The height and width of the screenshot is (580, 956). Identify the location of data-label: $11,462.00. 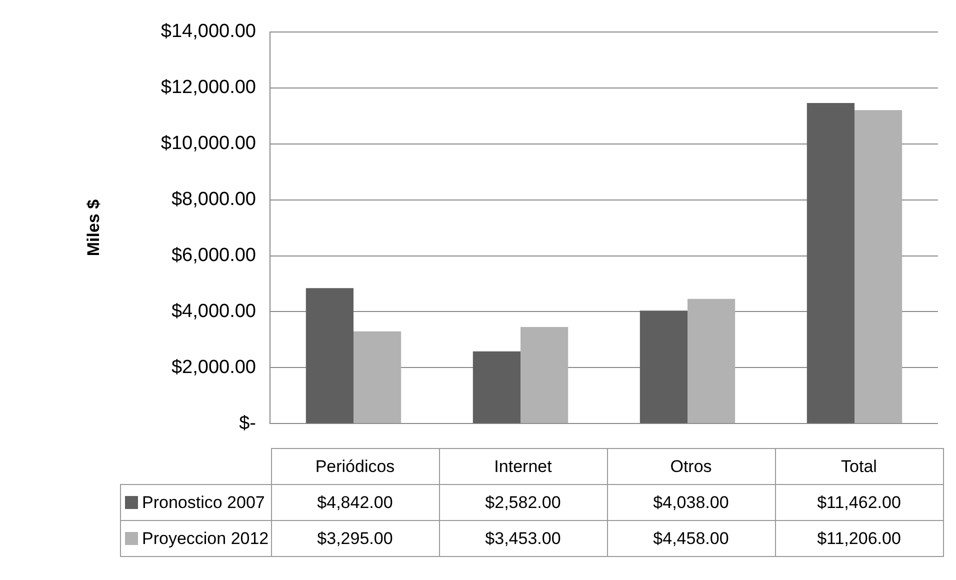
(859, 502).